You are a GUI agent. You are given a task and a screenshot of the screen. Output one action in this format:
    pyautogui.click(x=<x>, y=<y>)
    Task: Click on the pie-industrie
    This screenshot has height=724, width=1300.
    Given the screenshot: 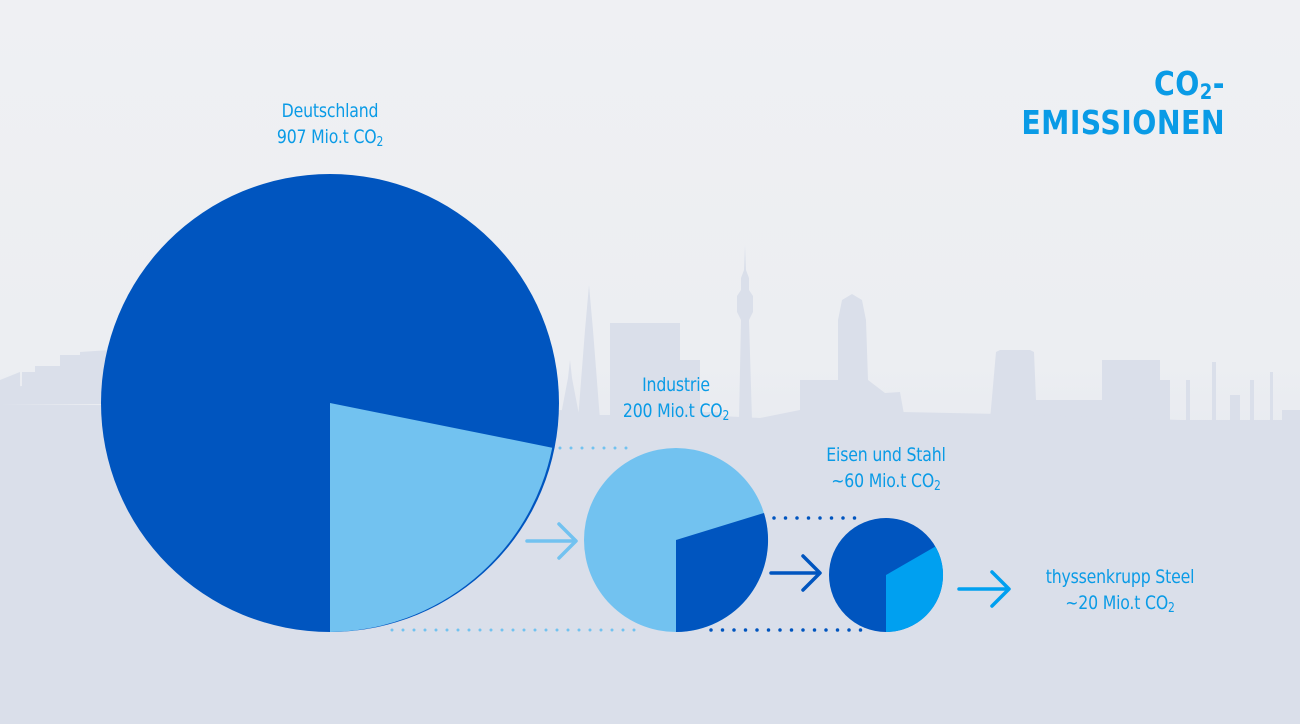 What is the action you would take?
    pyautogui.click(x=676, y=540)
    